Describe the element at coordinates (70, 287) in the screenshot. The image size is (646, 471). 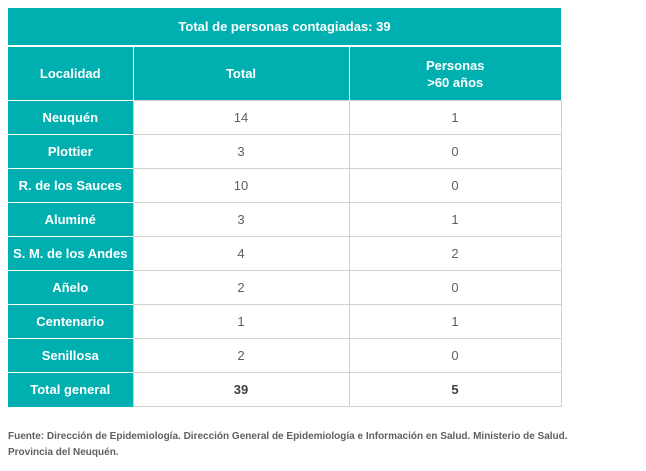
I see `row-localidad: Añelo` at that location.